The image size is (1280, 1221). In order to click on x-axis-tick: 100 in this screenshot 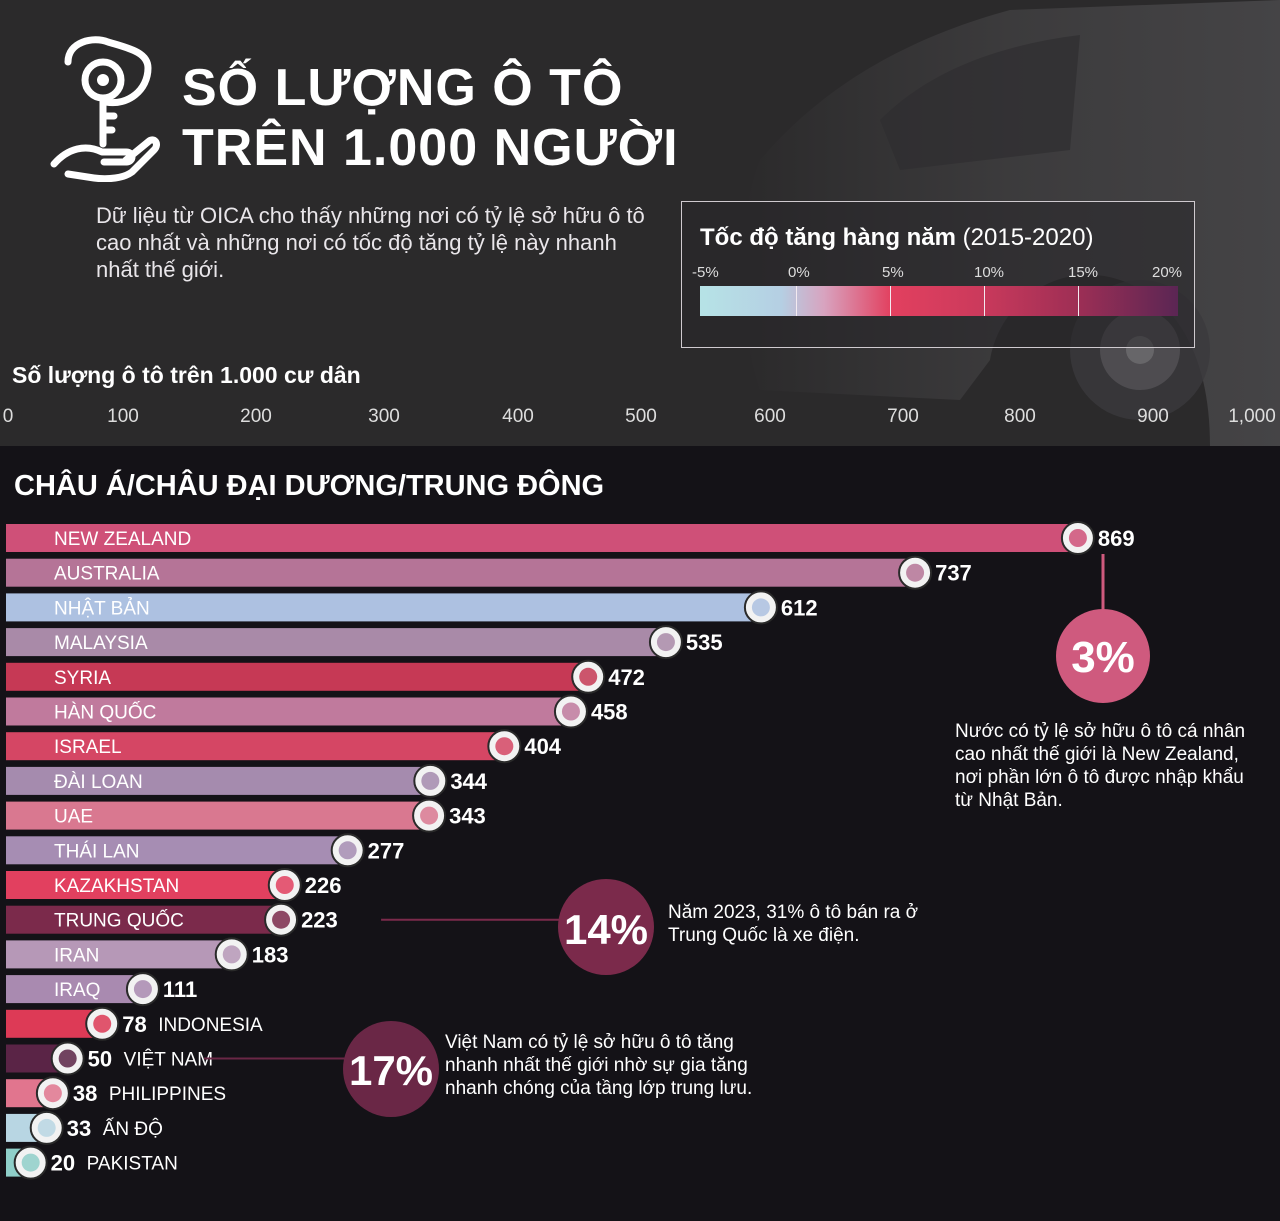, I will do `click(123, 416)`.